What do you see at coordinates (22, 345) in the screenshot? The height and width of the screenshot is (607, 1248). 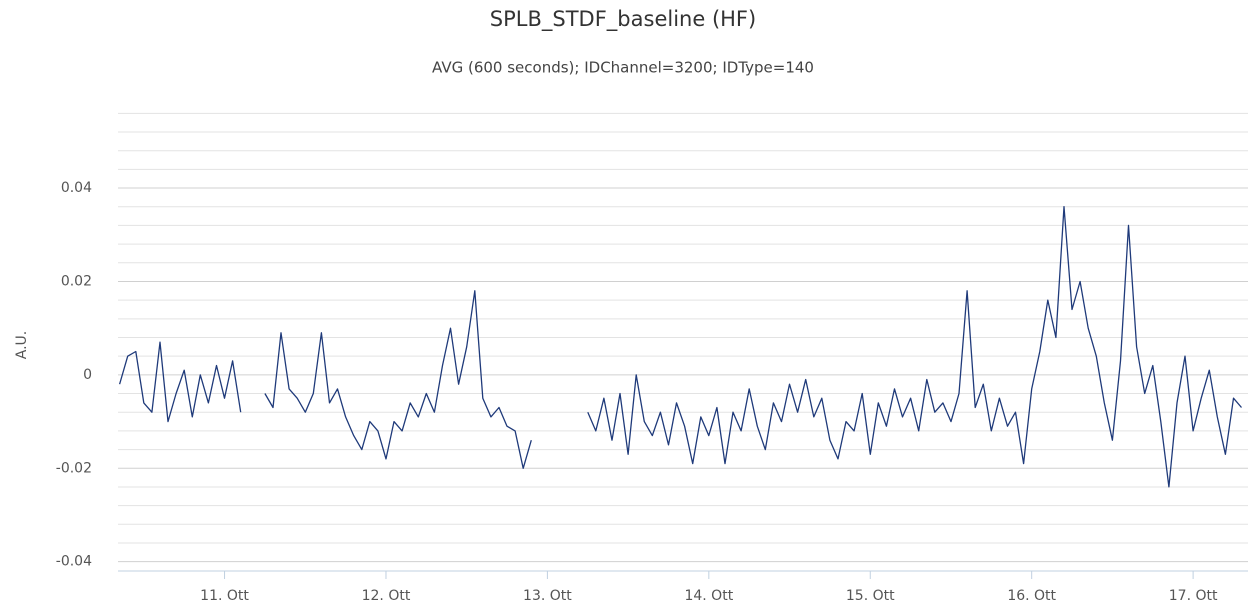 I see `y-axis-label: A.U.` at bounding box center [22, 345].